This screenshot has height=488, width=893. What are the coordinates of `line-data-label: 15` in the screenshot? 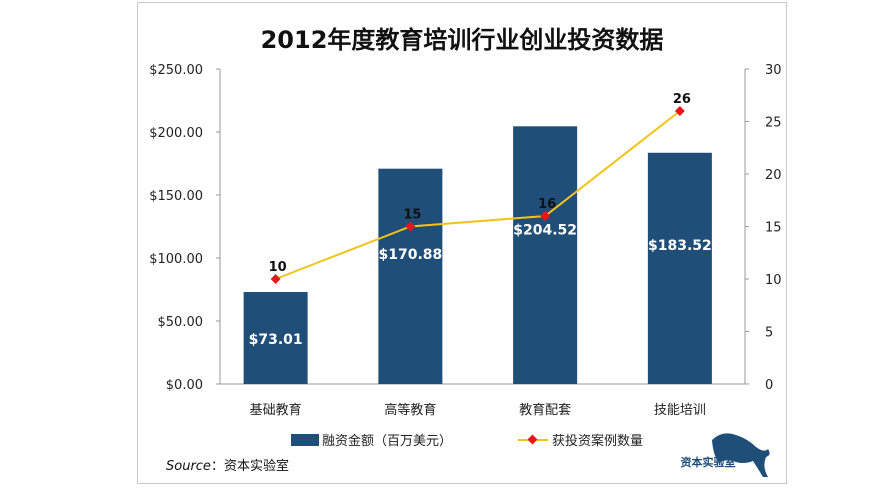 It's located at (412, 215).